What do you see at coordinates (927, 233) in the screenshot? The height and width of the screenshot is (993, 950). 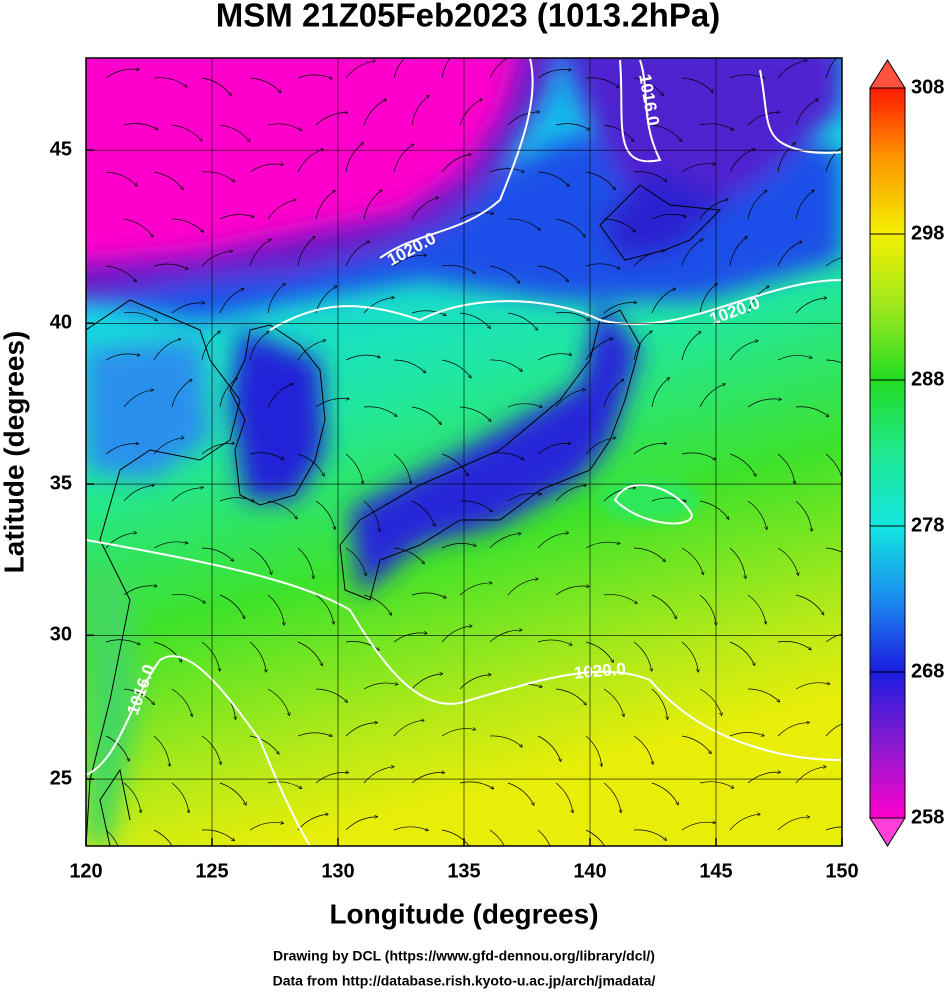 I see `colorbar-tick-label: 298` at bounding box center [927, 233].